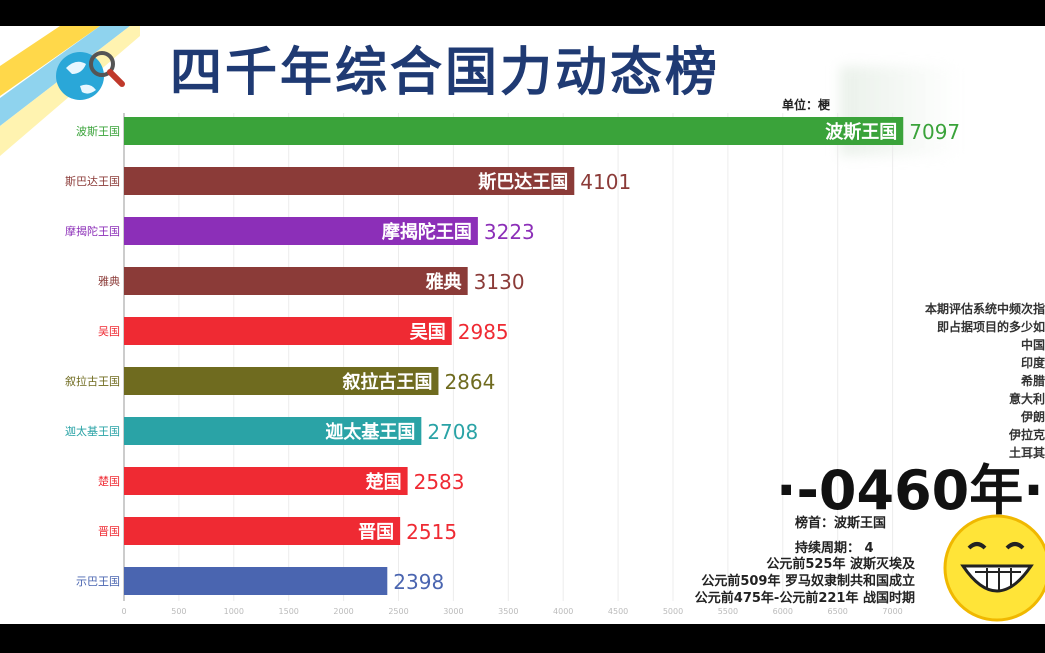 This screenshot has height=653, width=1045. What do you see at coordinates (443, 282) in the screenshot?
I see `bar-inner-label: 雅典` at bounding box center [443, 282].